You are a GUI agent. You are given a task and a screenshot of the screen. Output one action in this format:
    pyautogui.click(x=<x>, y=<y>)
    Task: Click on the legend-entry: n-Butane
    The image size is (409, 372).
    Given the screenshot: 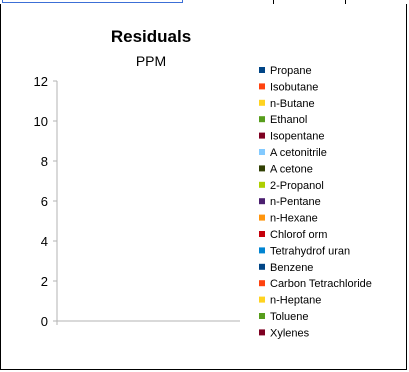 What is the action you would take?
    pyautogui.click(x=287, y=104)
    